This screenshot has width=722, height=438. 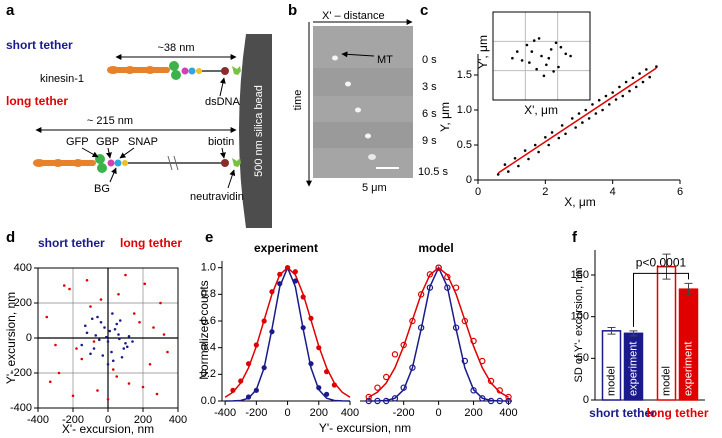 What do you see at coordinates (580, 275) in the screenshot?
I see `y-tick-label: 150` at bounding box center [580, 275].